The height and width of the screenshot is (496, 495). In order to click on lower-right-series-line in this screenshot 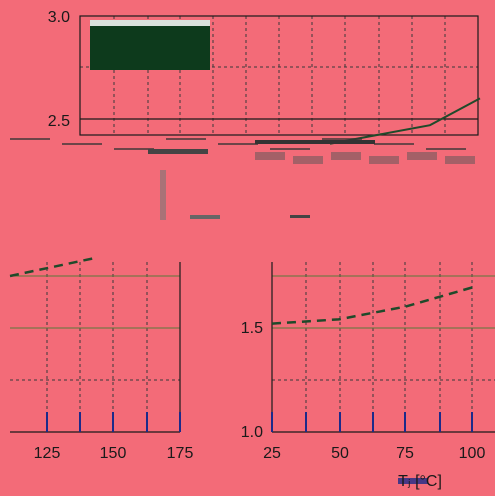, I will do `click(372, 305)`.